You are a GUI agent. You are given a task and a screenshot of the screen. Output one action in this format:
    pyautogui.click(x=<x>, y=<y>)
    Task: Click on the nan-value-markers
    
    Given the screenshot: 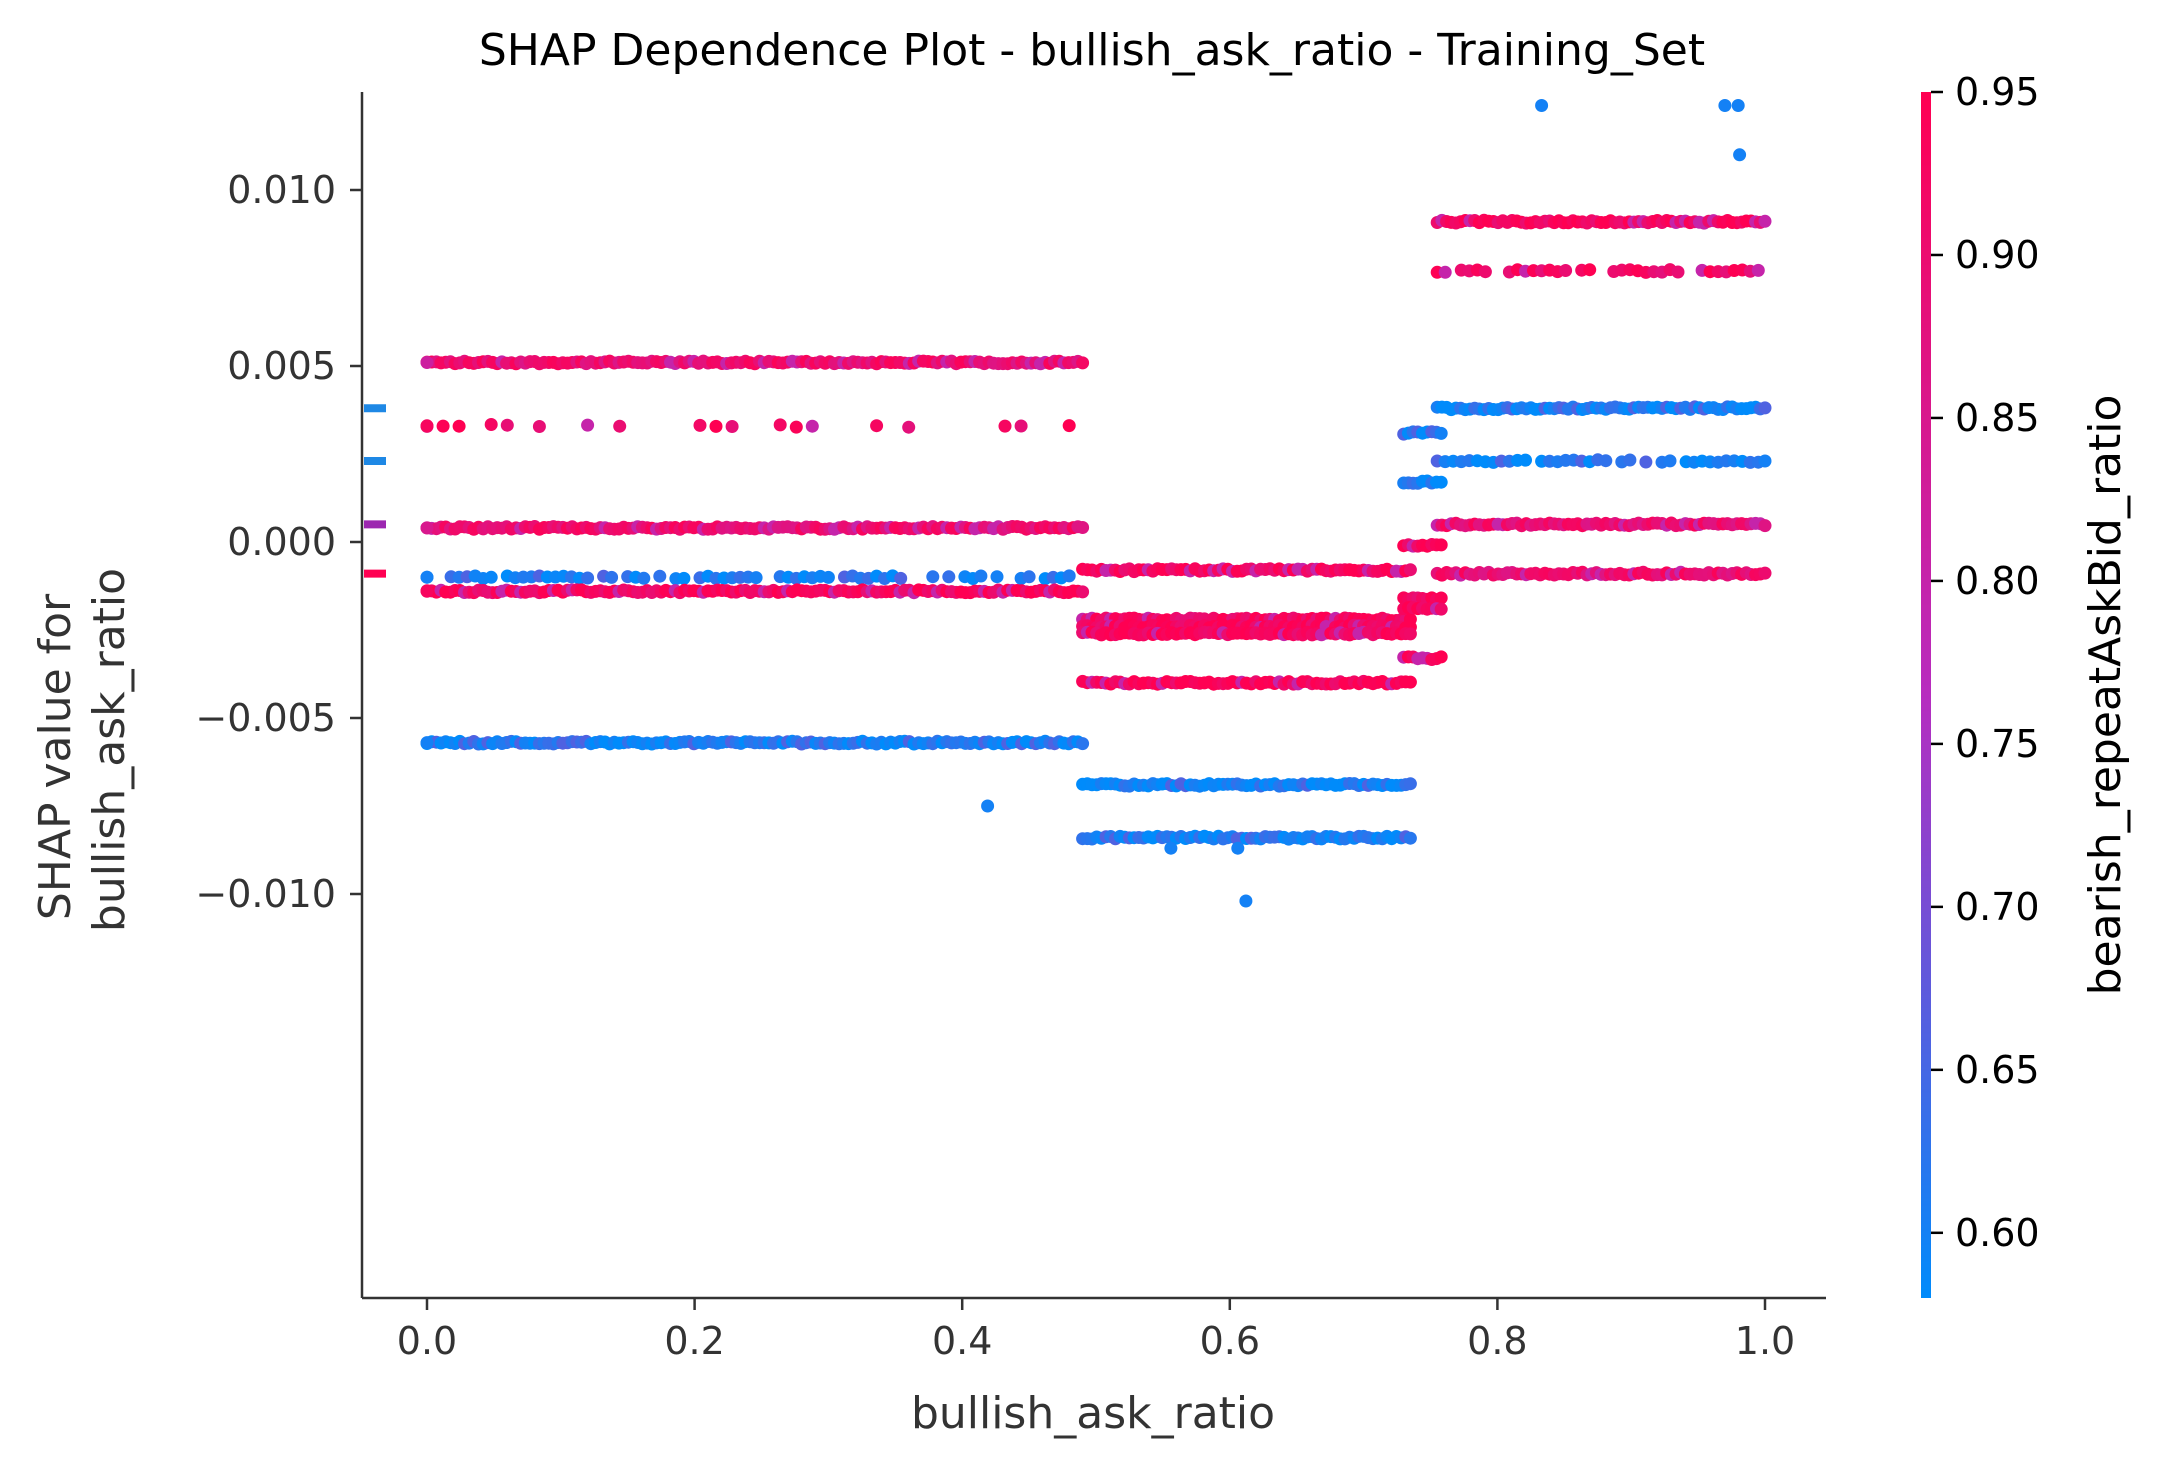 What is the action you would take?
    pyautogui.click(x=375, y=491)
    